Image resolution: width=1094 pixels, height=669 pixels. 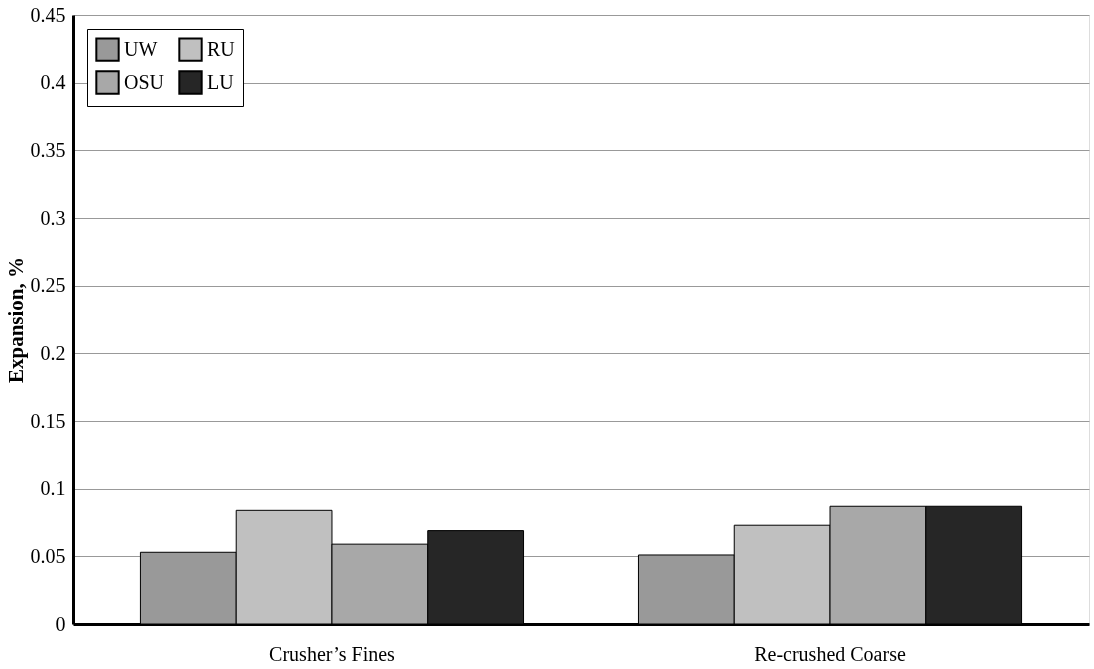 I want to click on y-tick-label: 0.05, so click(x=48, y=555).